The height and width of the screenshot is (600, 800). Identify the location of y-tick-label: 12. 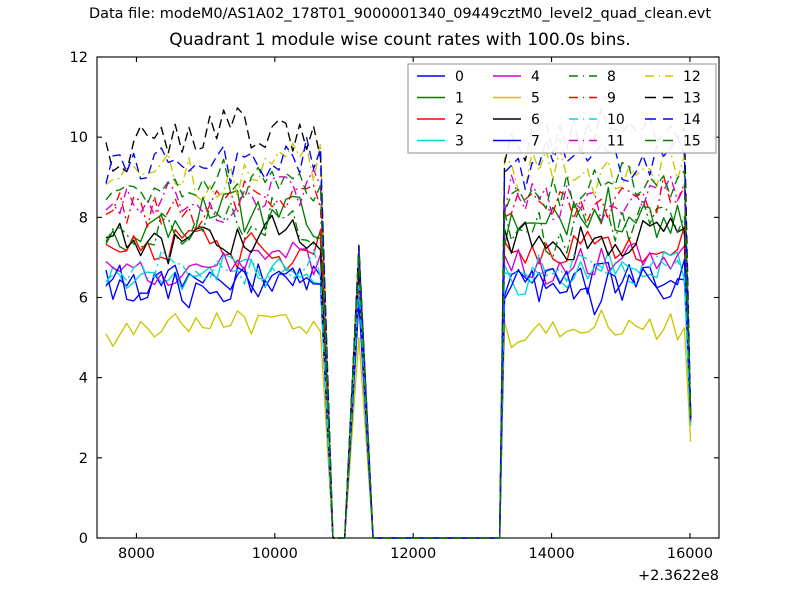
(79, 58).